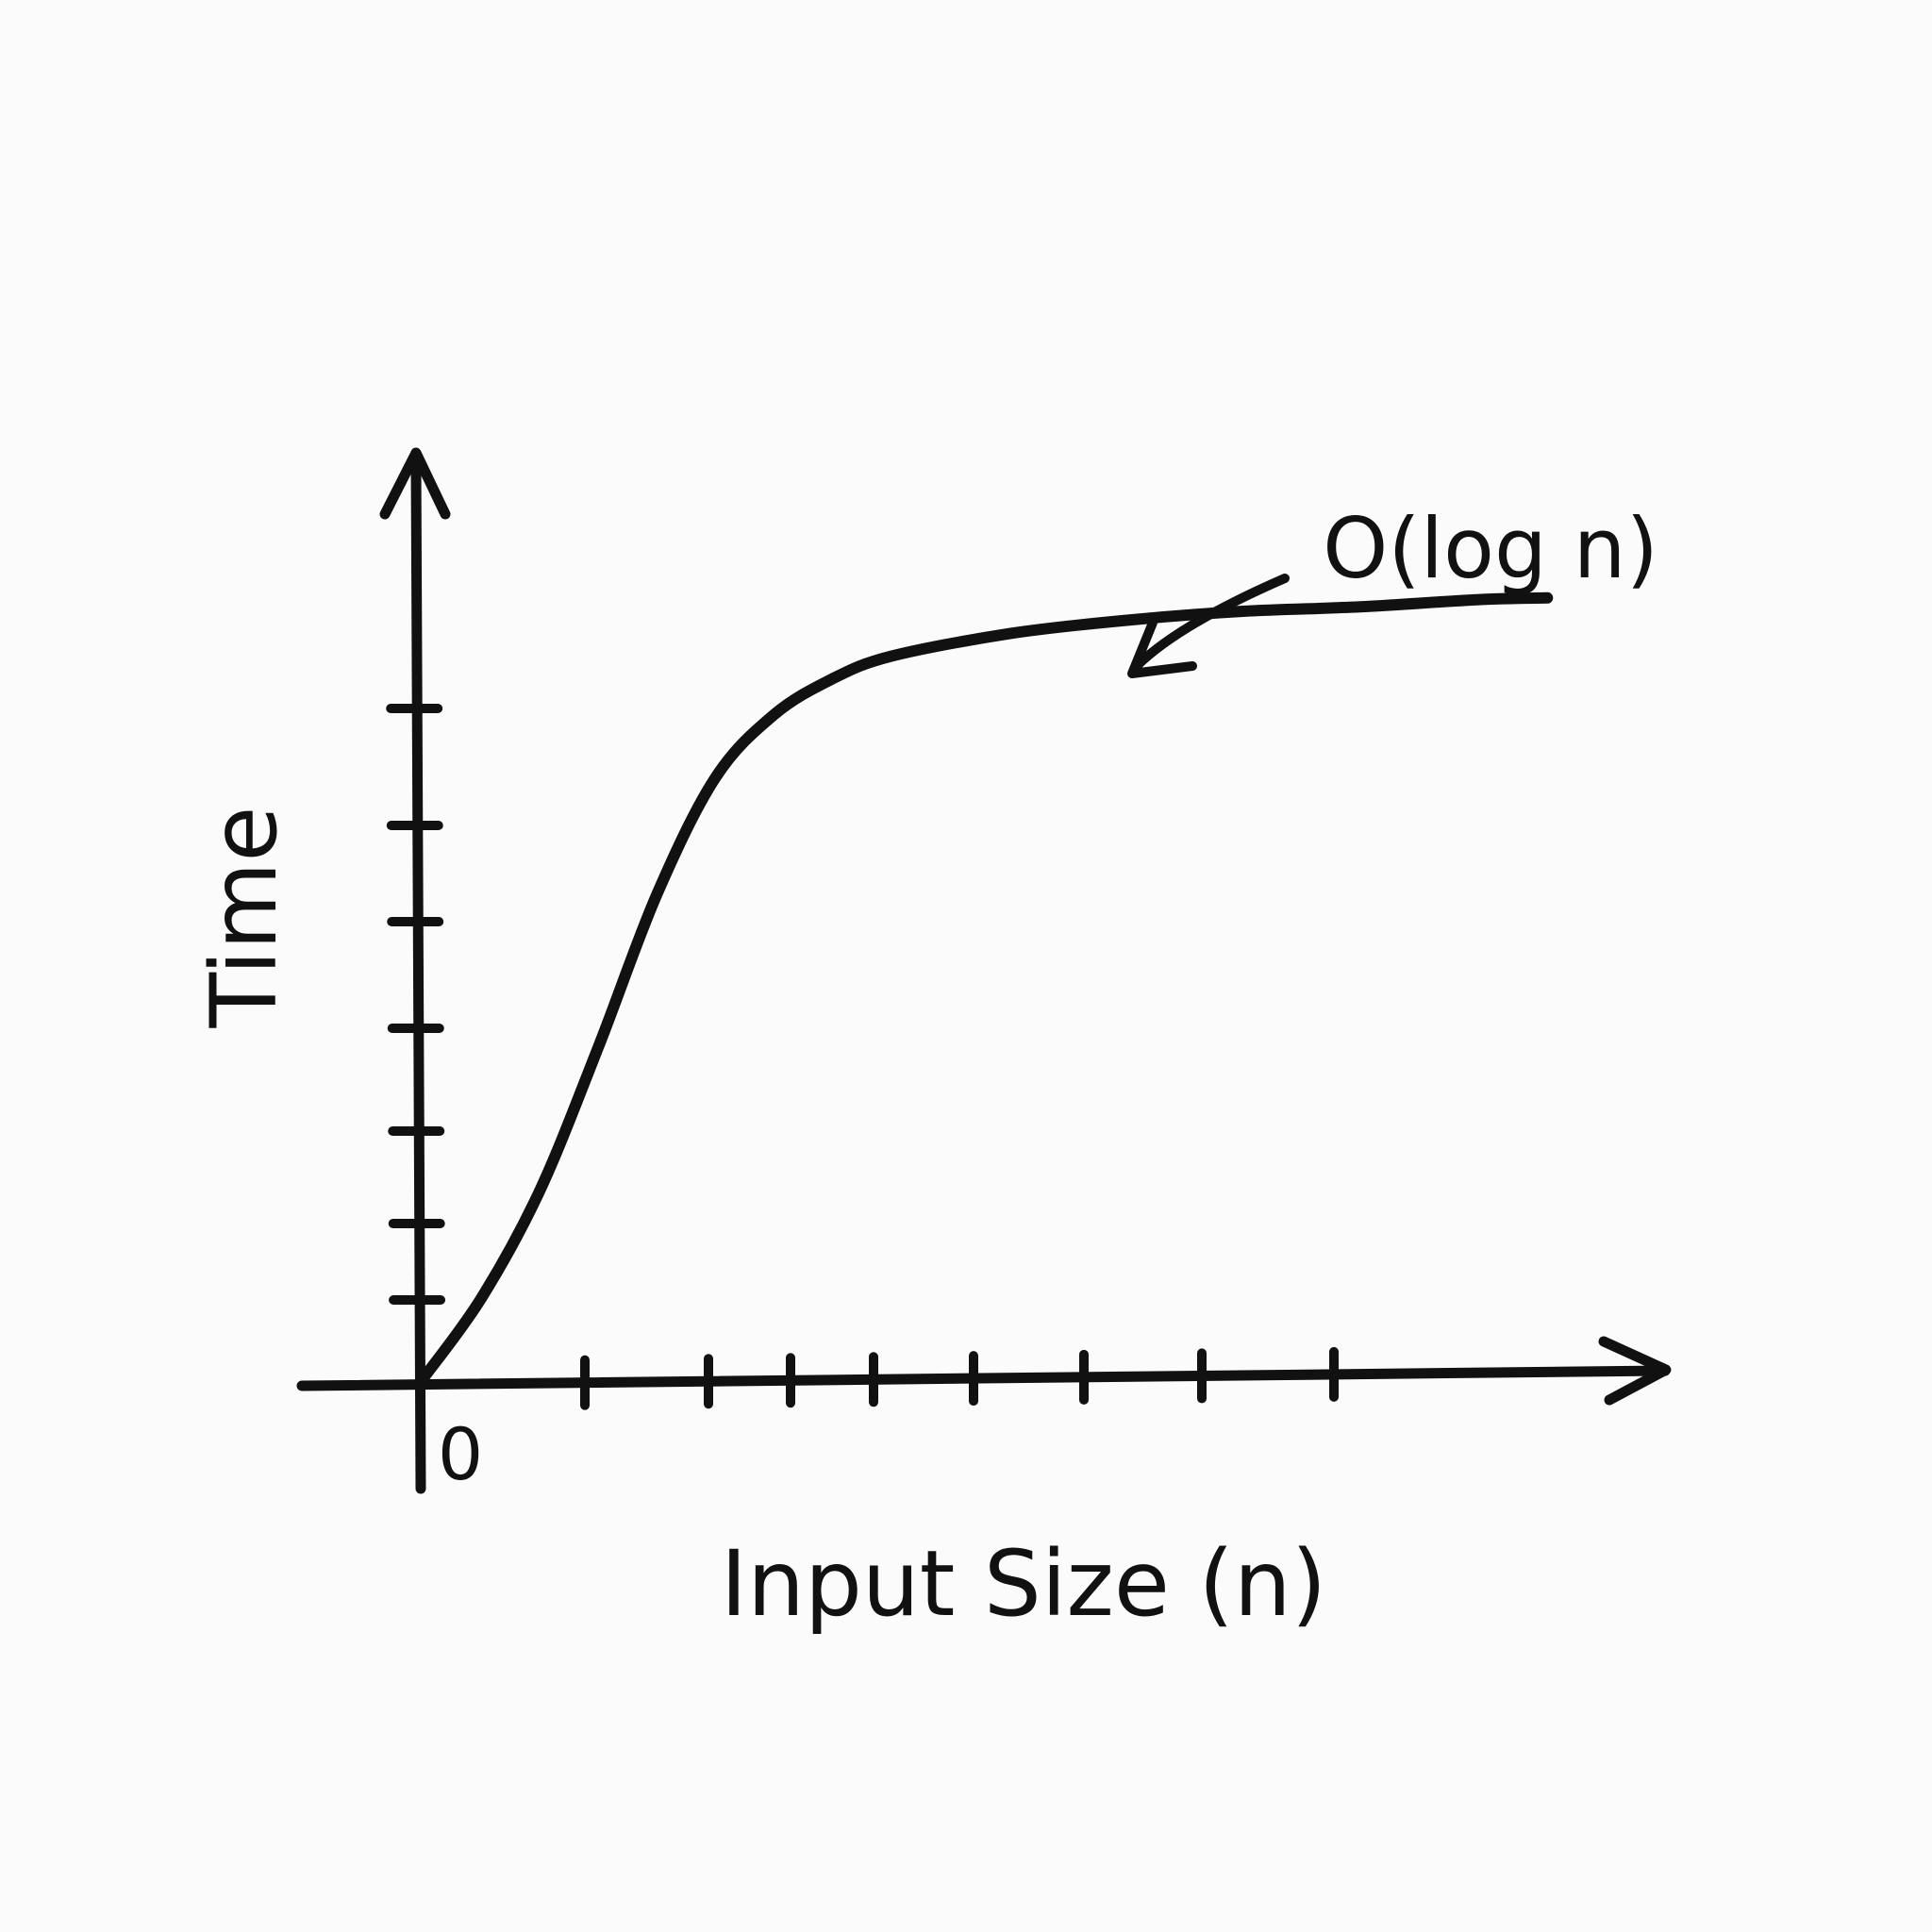 The image size is (1932, 1932). I want to click on annotation-arrow-shaft, so click(1211, 622).